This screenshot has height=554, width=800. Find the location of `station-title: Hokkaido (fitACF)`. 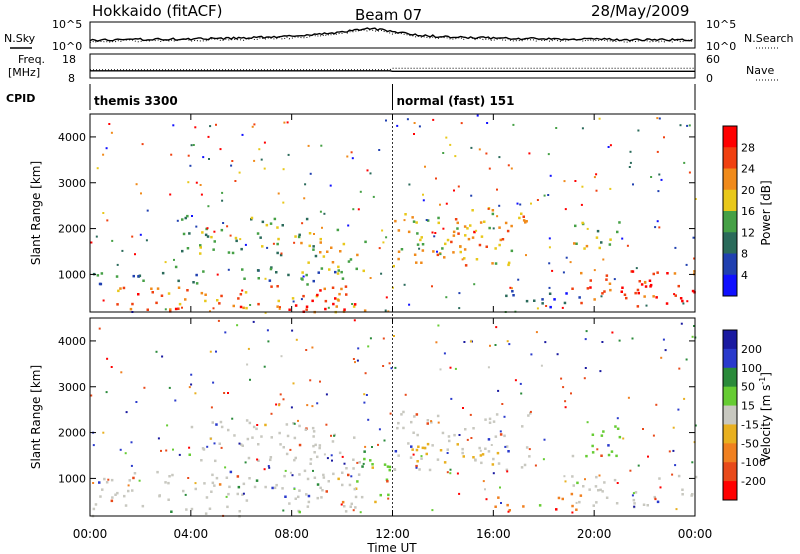

station-title: Hokkaido (fitACF) is located at coordinates (157, 11).